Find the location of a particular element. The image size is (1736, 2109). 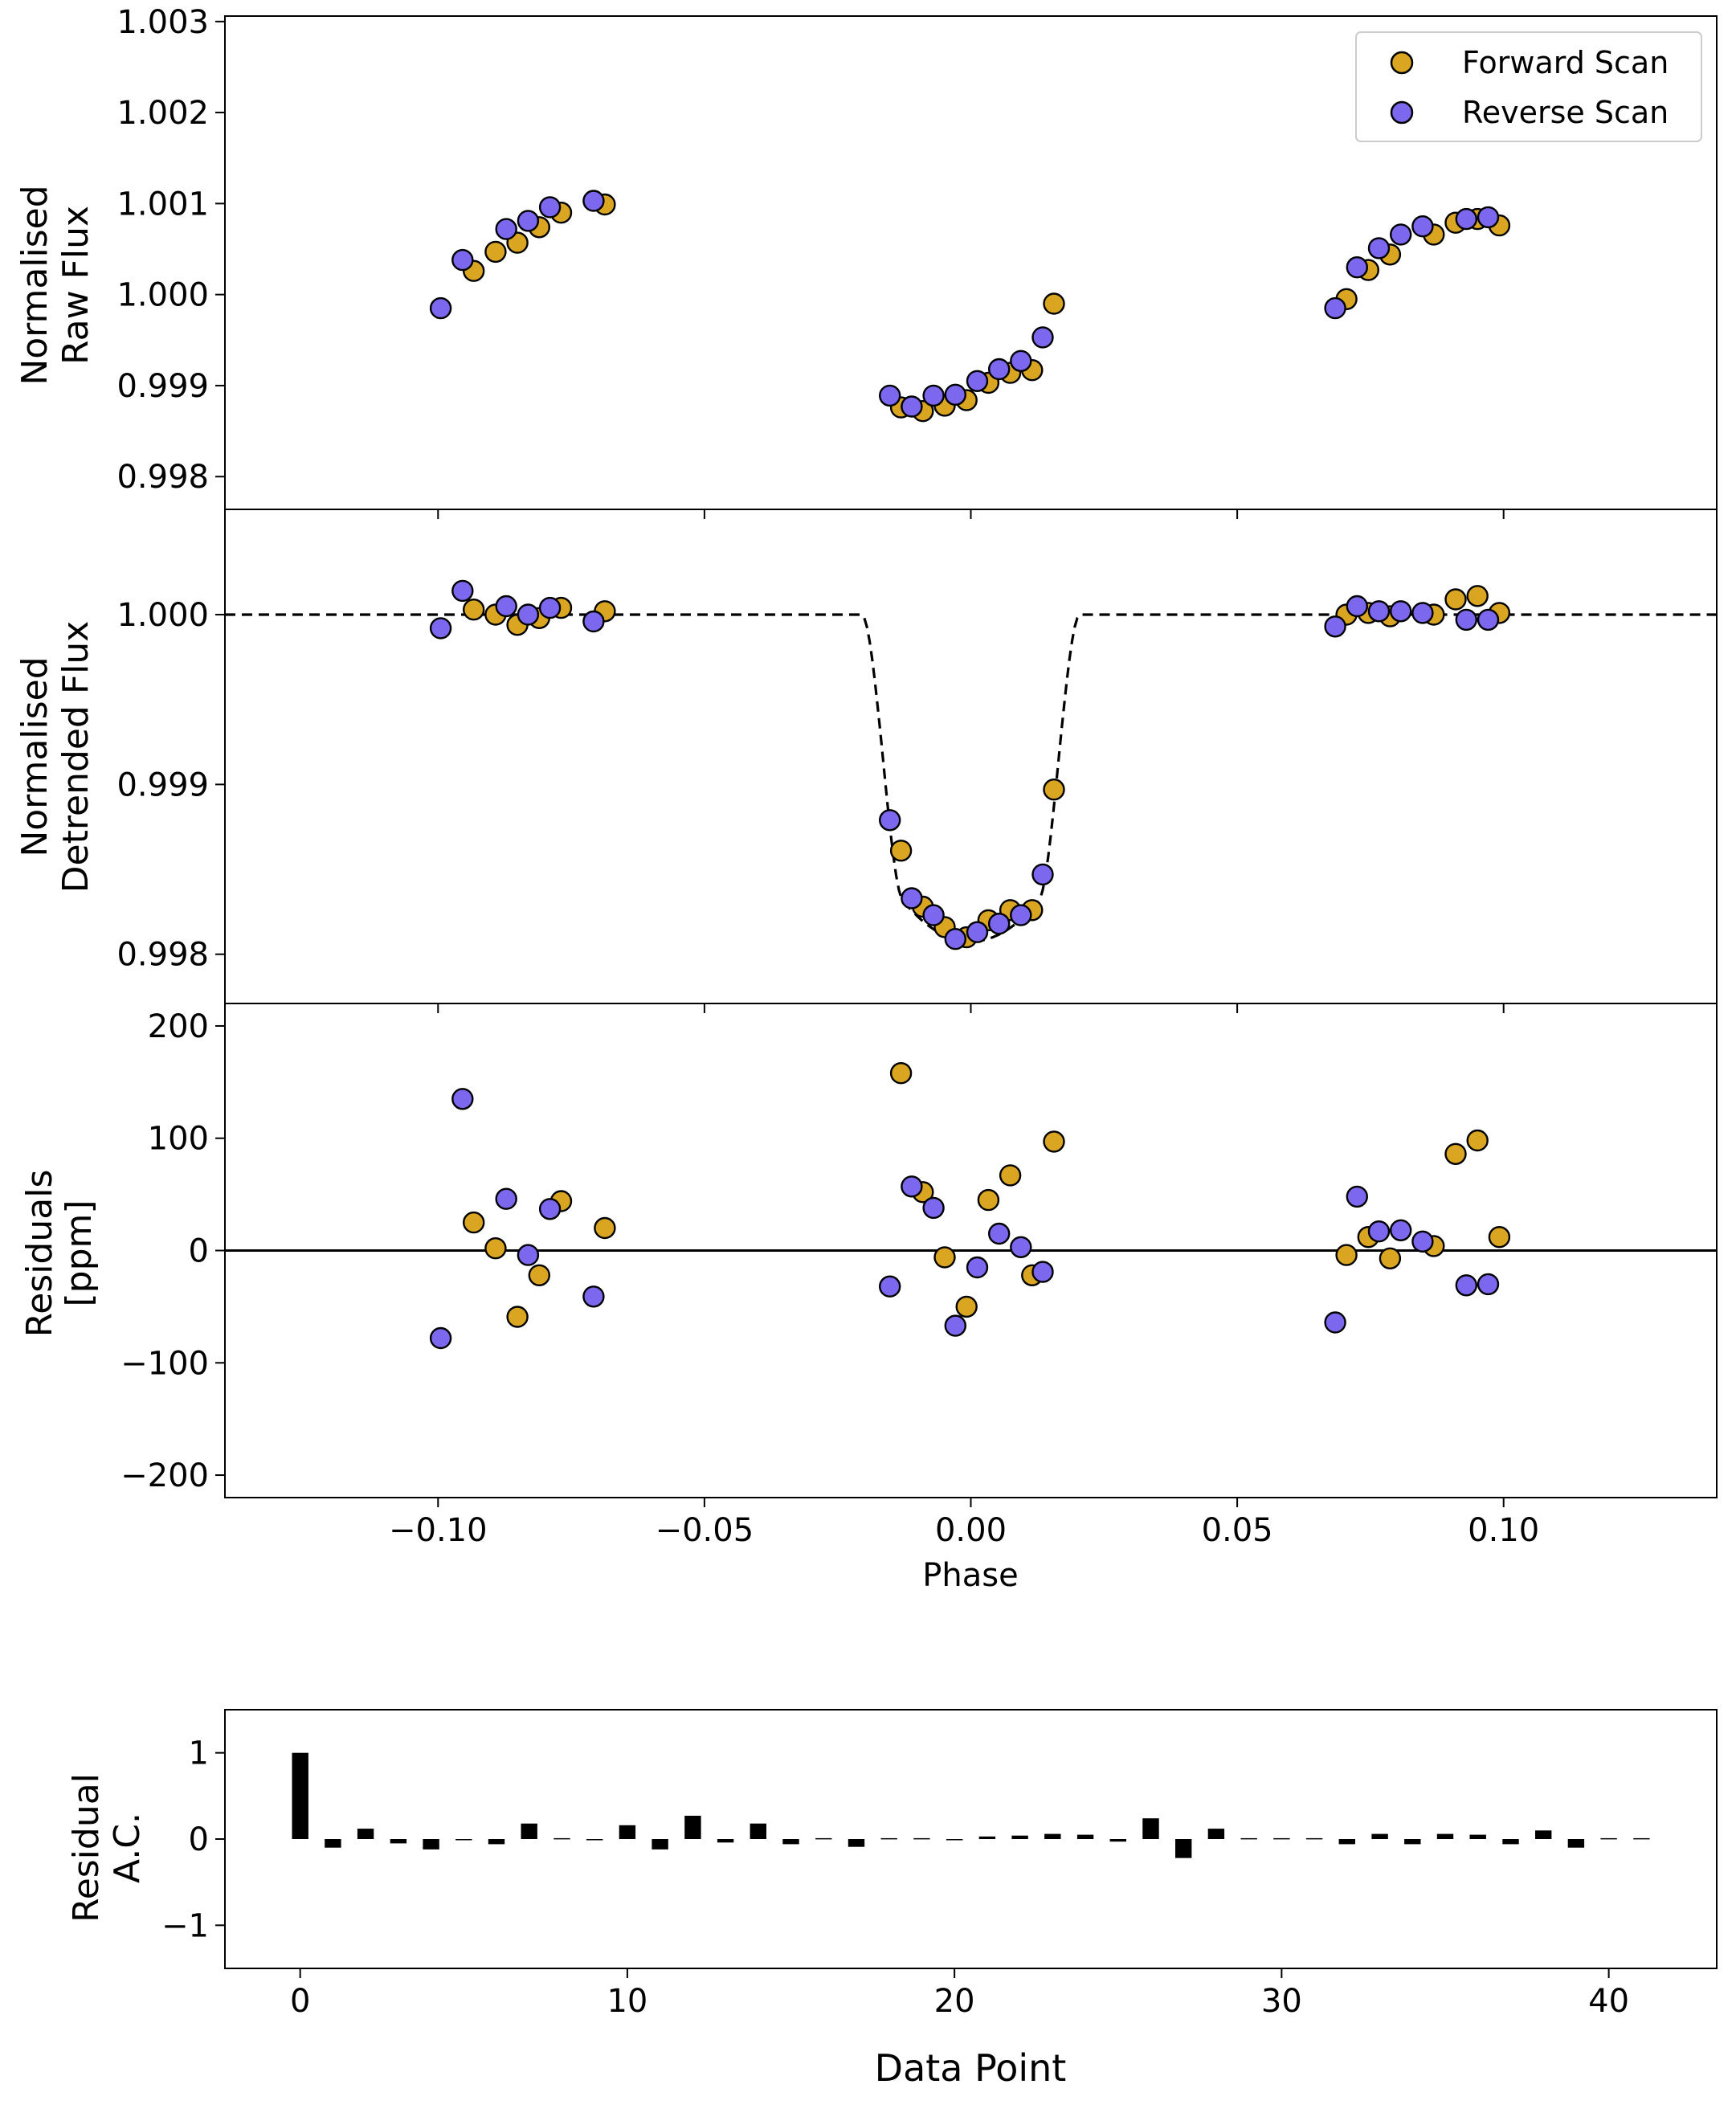

detrended-ytick-label: 1.000 is located at coordinates (162, 615).